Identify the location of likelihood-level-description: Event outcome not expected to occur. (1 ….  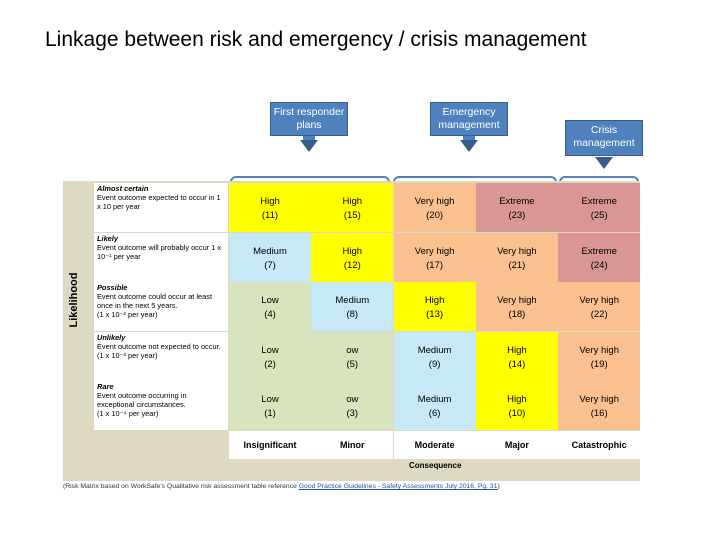
(161, 351).